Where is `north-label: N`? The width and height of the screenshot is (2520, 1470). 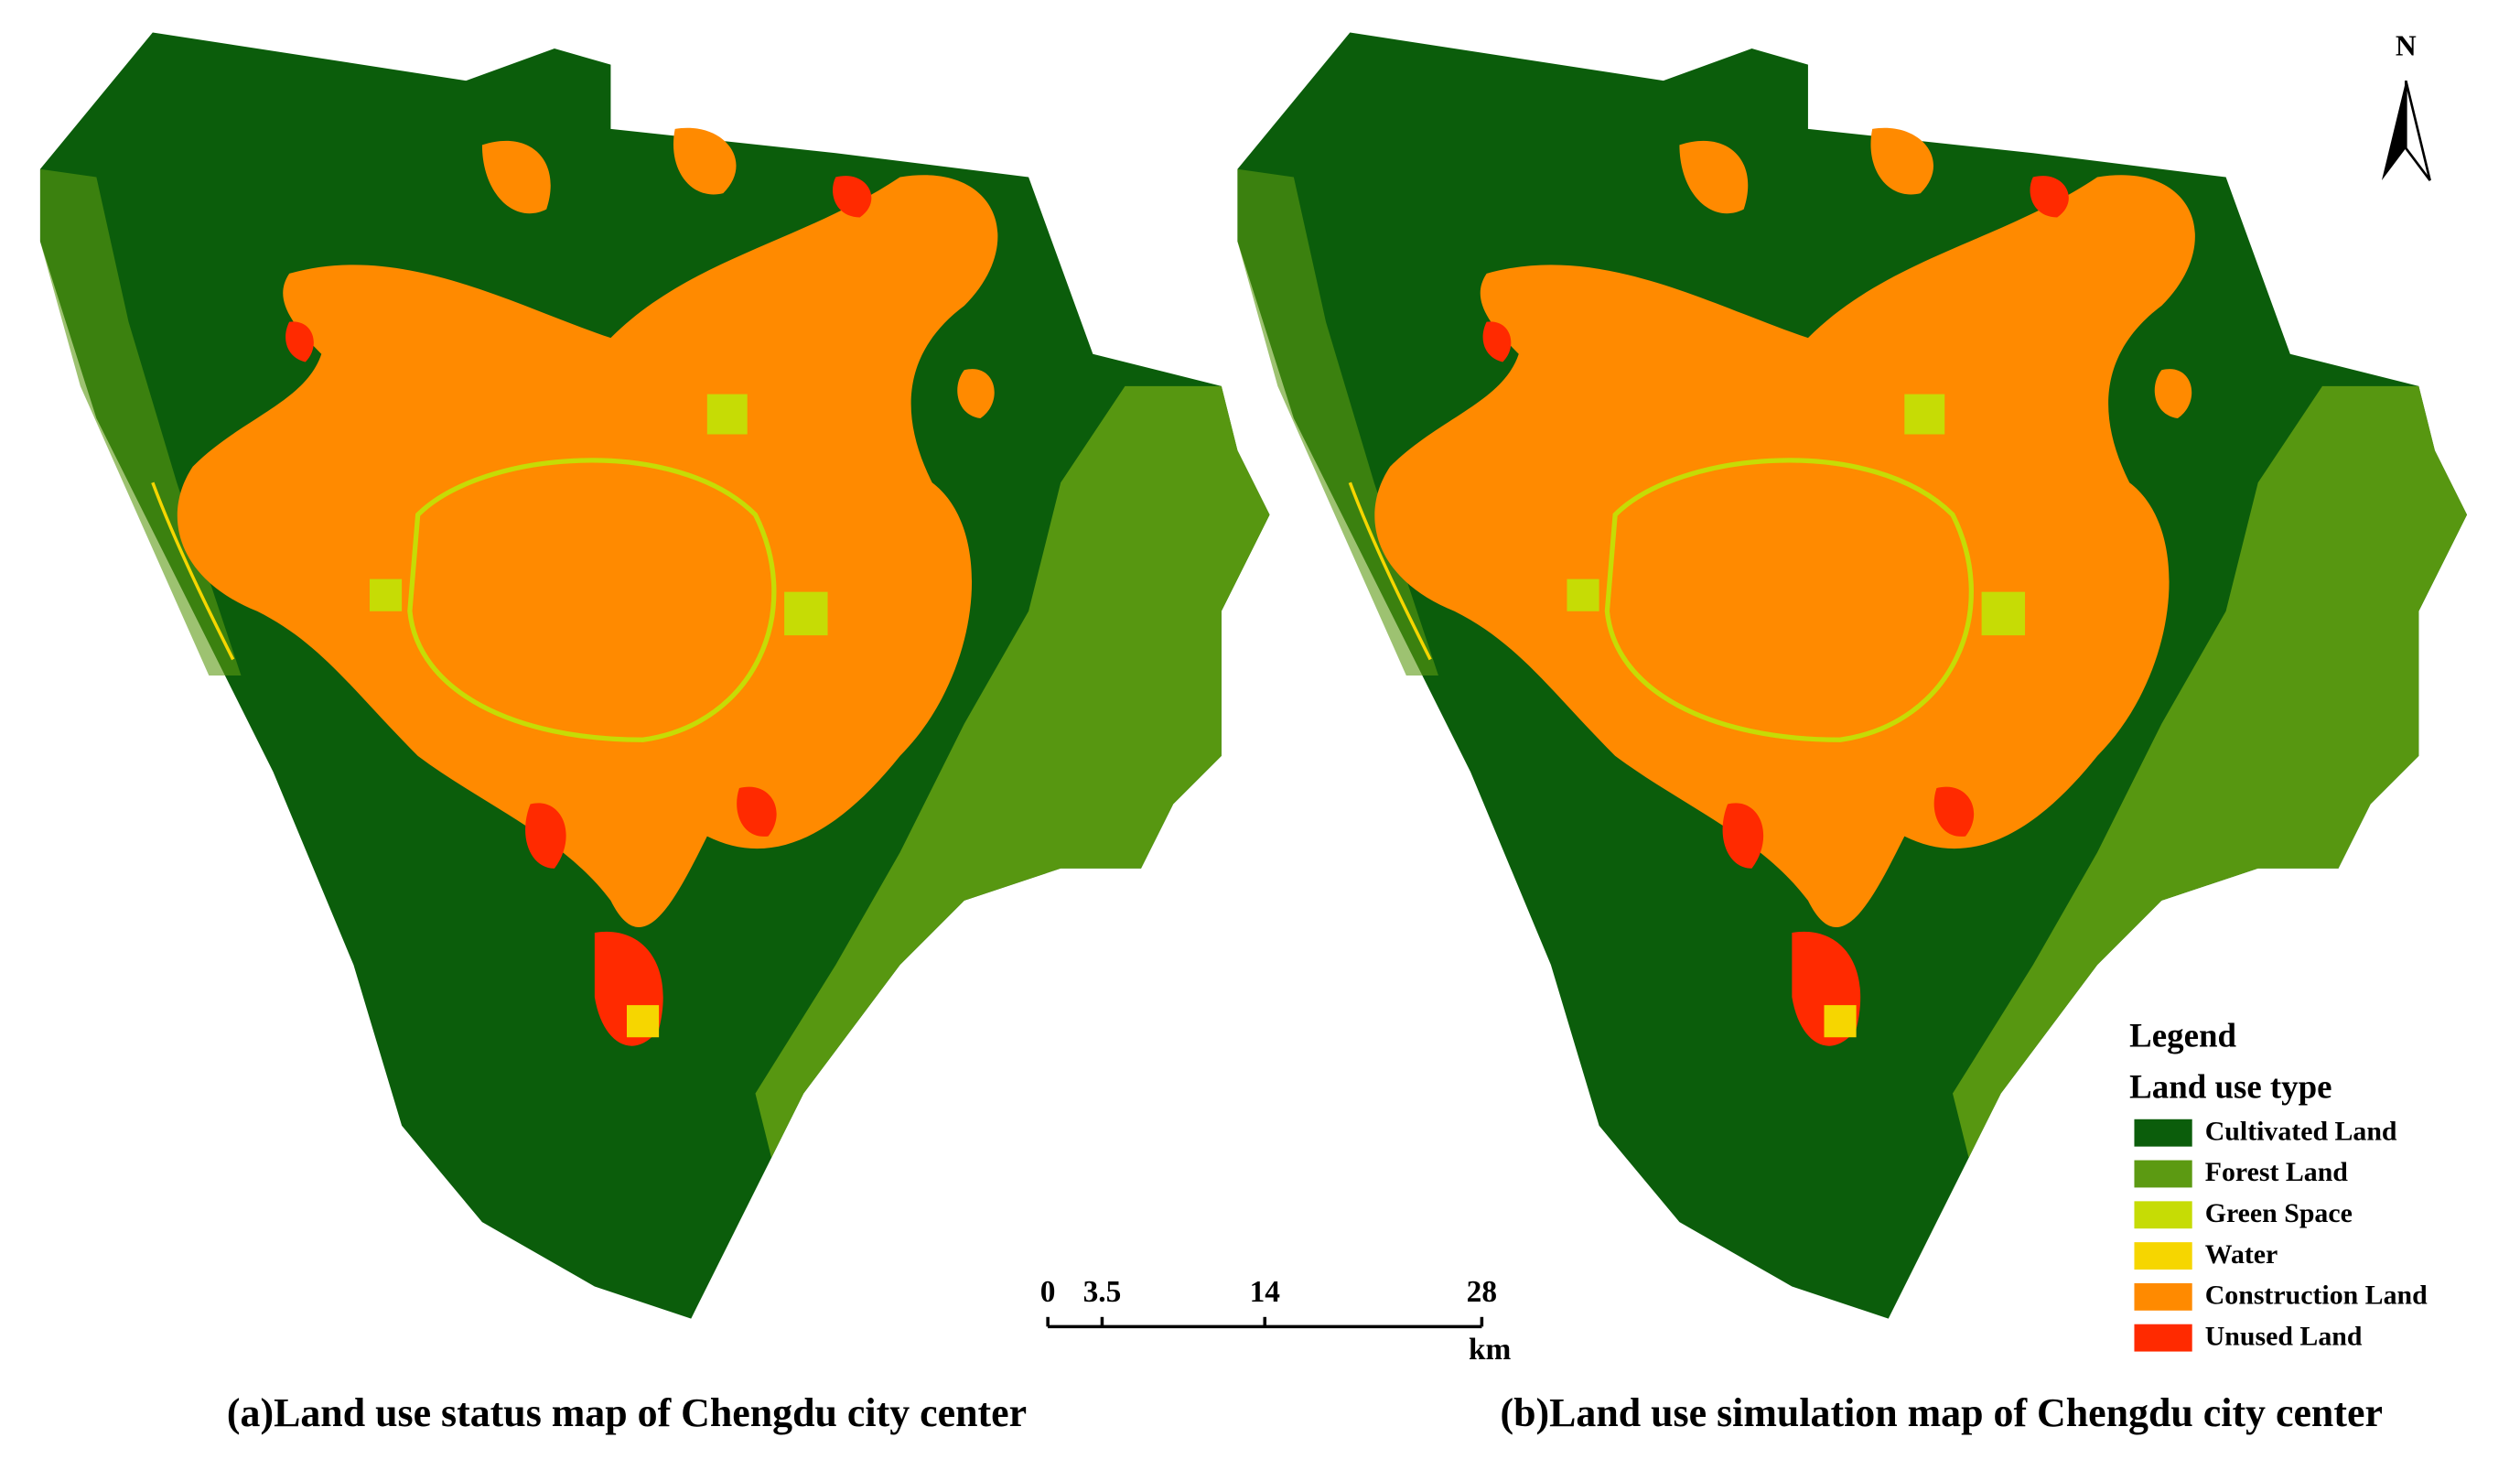
north-label: N is located at coordinates (2406, 45).